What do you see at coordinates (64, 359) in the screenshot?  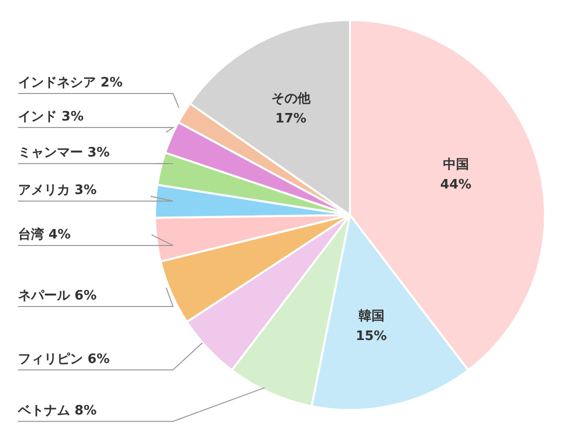 I see `slice-label: フィリピン 6%` at bounding box center [64, 359].